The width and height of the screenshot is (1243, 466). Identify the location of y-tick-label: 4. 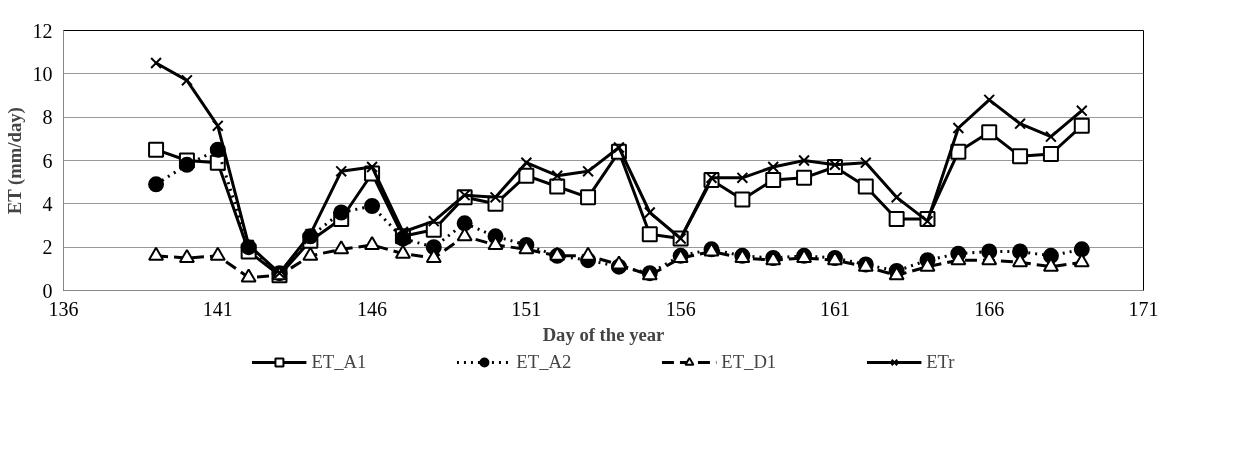
(47, 203).